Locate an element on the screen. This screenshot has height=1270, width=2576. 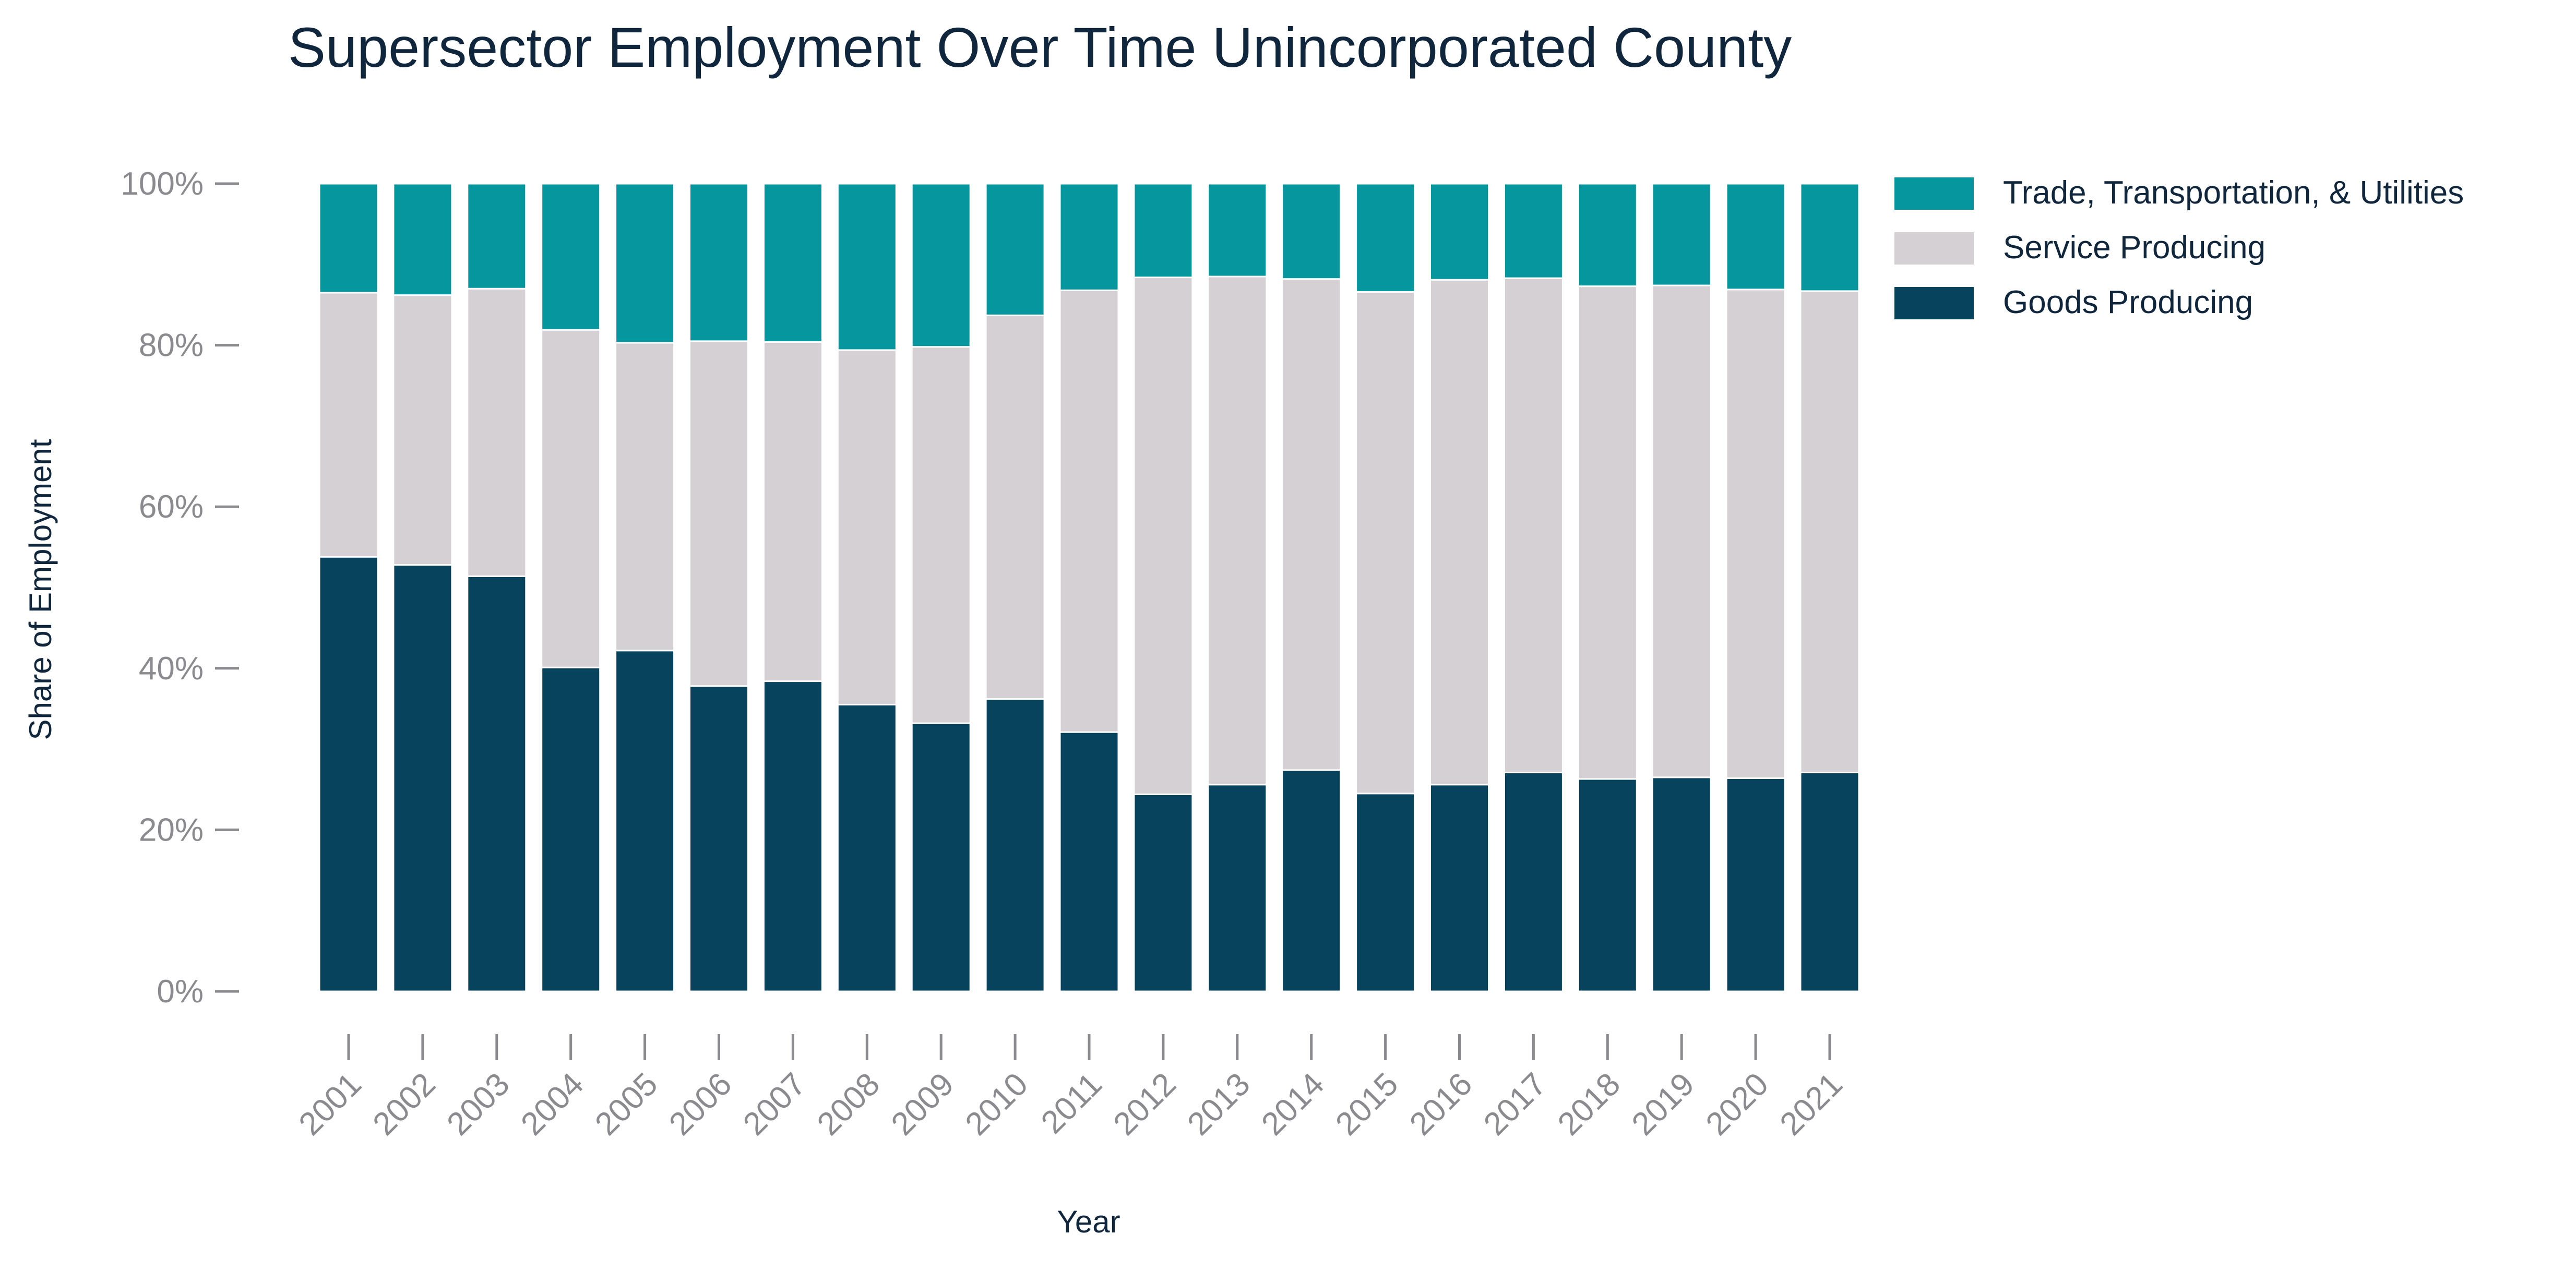
bar-stack-2011 is located at coordinates (1089, 588).